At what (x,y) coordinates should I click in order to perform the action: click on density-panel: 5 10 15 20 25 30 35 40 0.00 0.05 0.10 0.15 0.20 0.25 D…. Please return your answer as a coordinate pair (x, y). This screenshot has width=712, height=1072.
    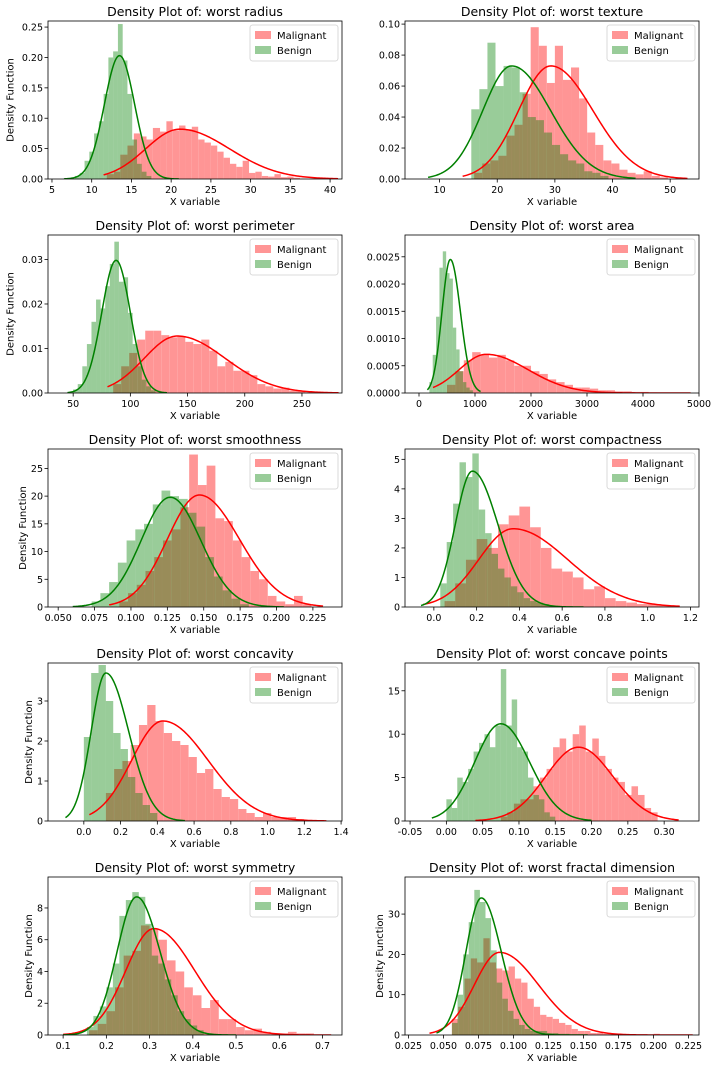
    Looking at the image, I should click on (174, 106).